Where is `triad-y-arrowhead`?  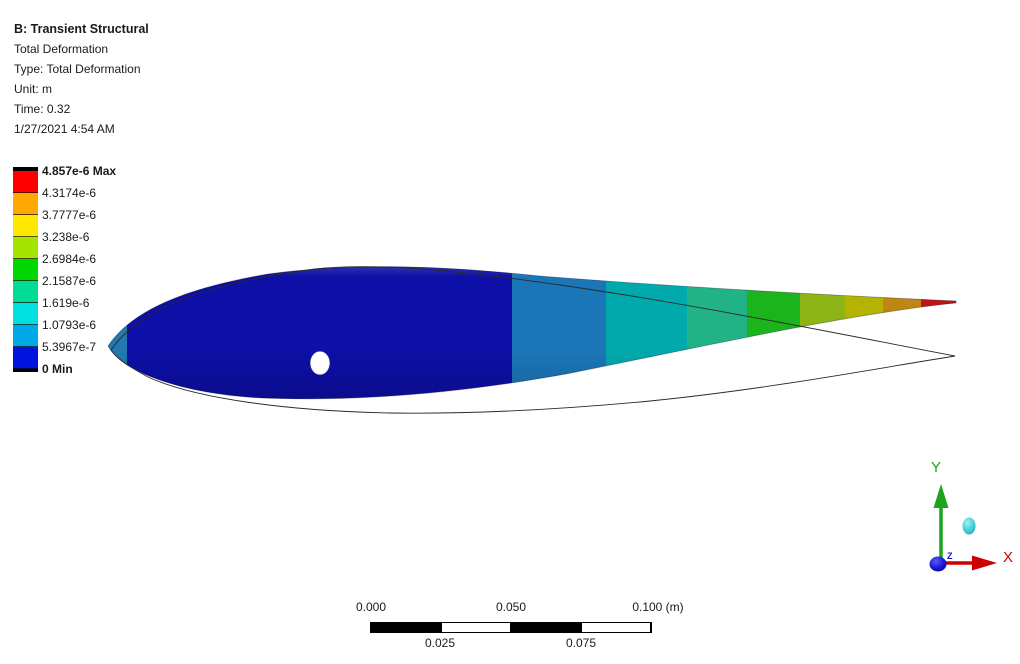 triad-y-arrowhead is located at coordinates (941, 496).